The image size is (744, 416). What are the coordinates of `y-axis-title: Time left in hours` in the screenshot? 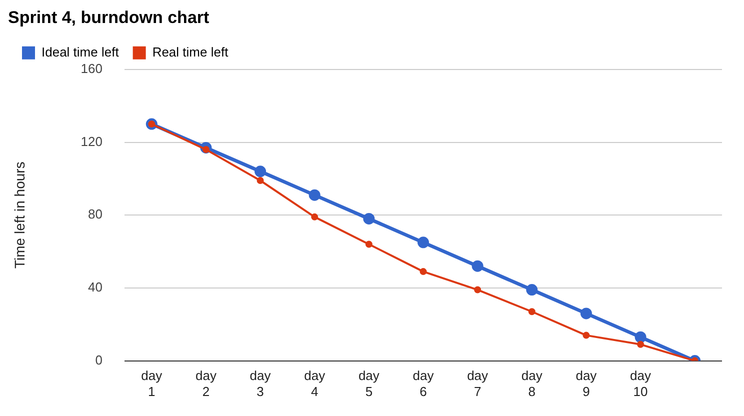 It's located at (19, 215).